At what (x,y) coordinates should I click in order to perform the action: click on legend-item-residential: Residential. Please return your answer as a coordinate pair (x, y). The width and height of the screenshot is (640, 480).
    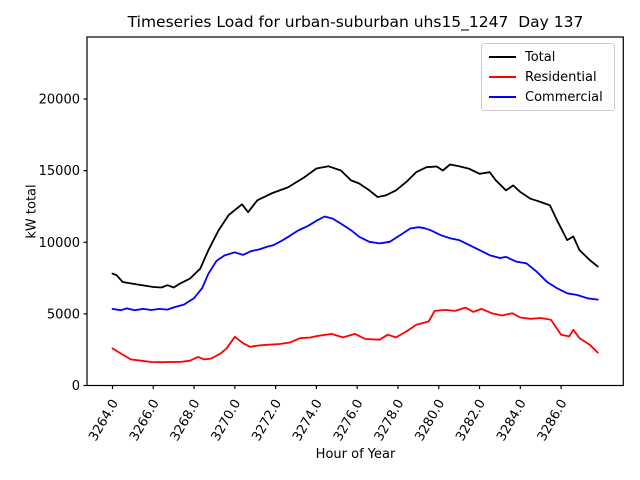
    Looking at the image, I should click on (547, 77).